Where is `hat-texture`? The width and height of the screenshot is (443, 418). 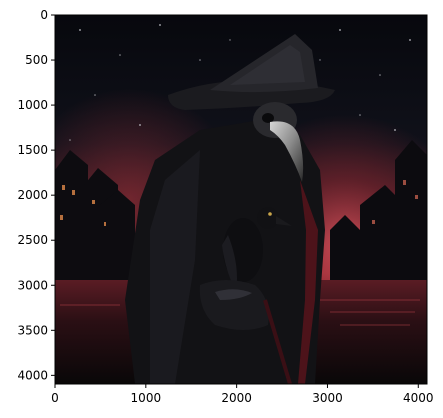 hat-texture is located at coordinates (267, 65).